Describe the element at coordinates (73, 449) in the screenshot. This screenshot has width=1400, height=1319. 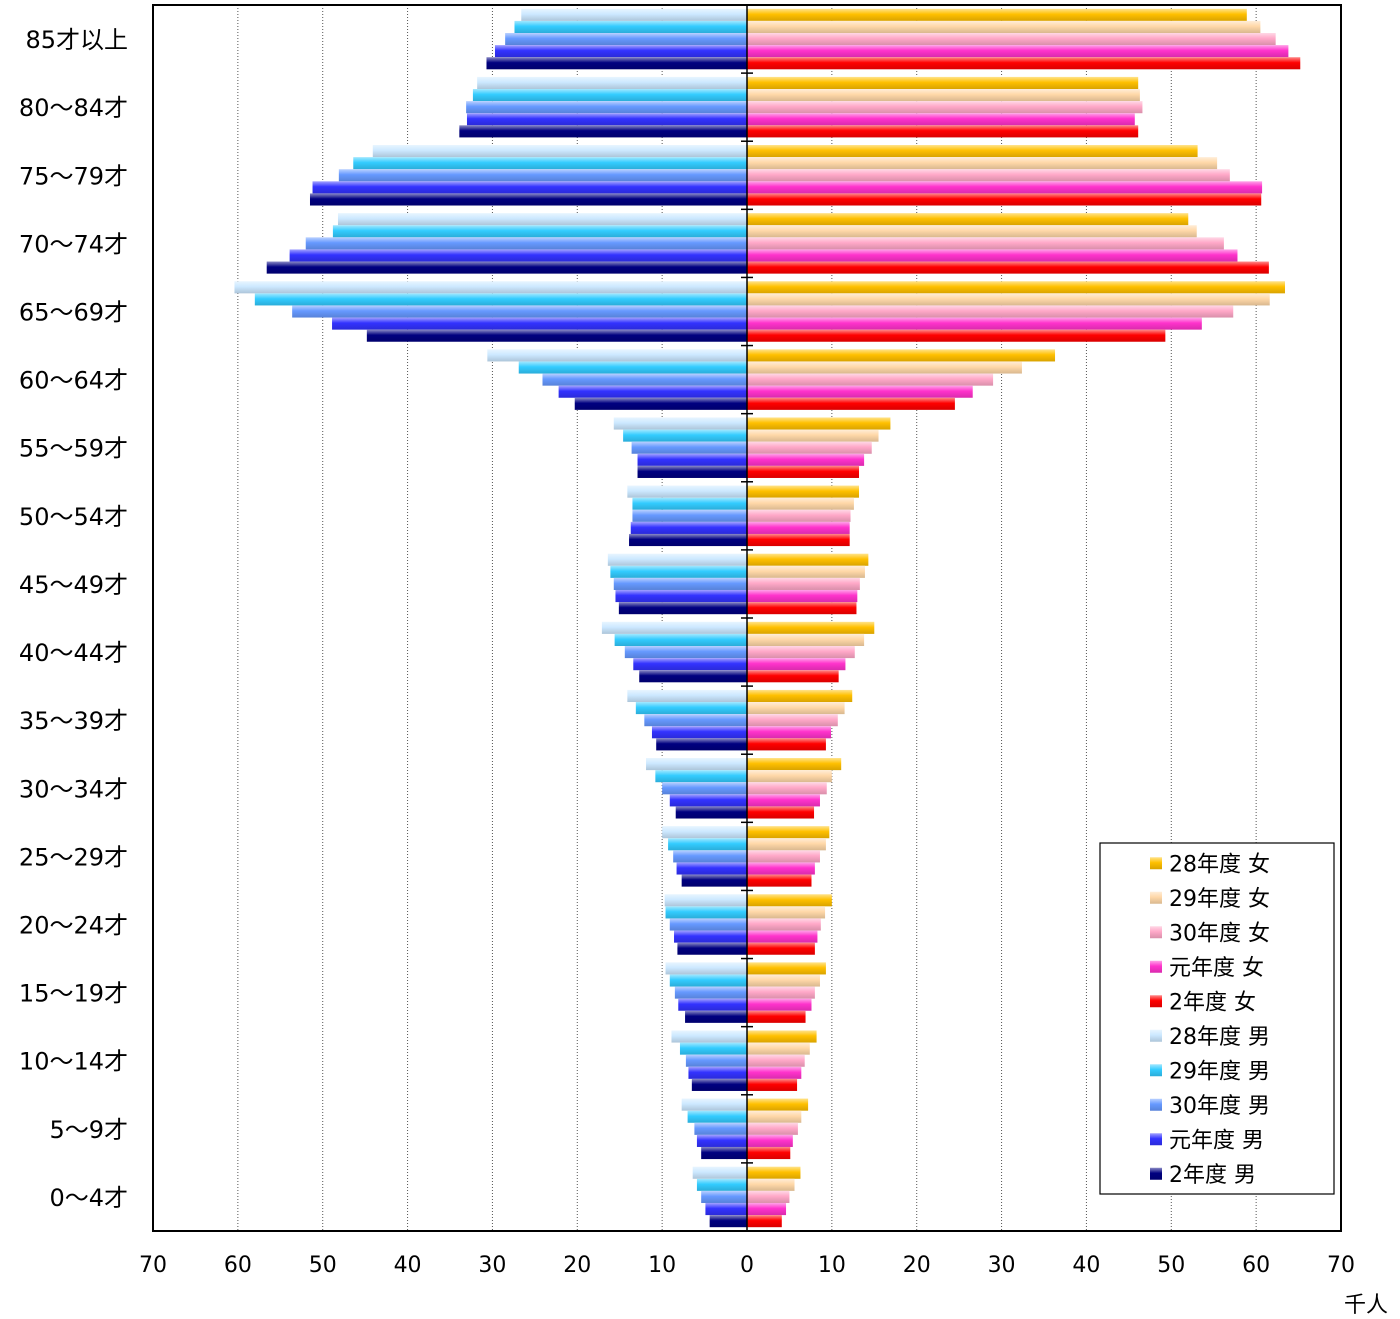
I see `category-label: 55～59才` at that location.